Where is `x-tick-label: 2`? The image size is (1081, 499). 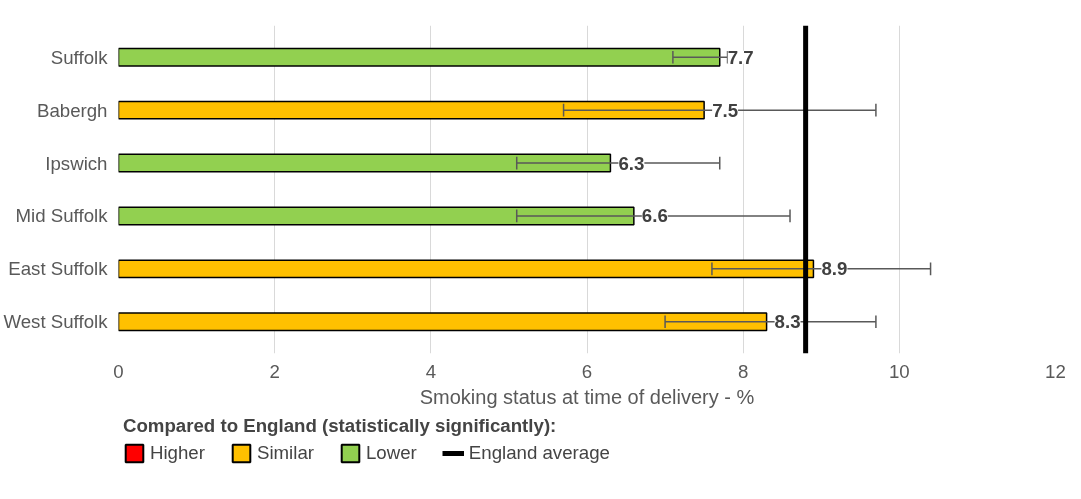
x-tick-label: 2 is located at coordinates (274, 371).